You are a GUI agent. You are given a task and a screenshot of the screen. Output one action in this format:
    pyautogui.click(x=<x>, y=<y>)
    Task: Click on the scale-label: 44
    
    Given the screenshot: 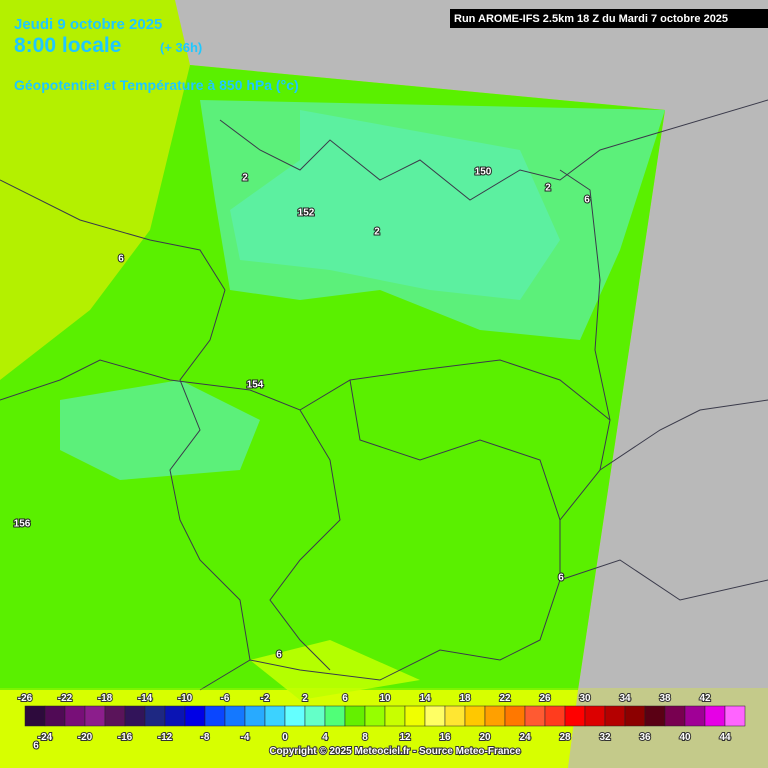 What is the action you would take?
    pyautogui.click(x=725, y=737)
    